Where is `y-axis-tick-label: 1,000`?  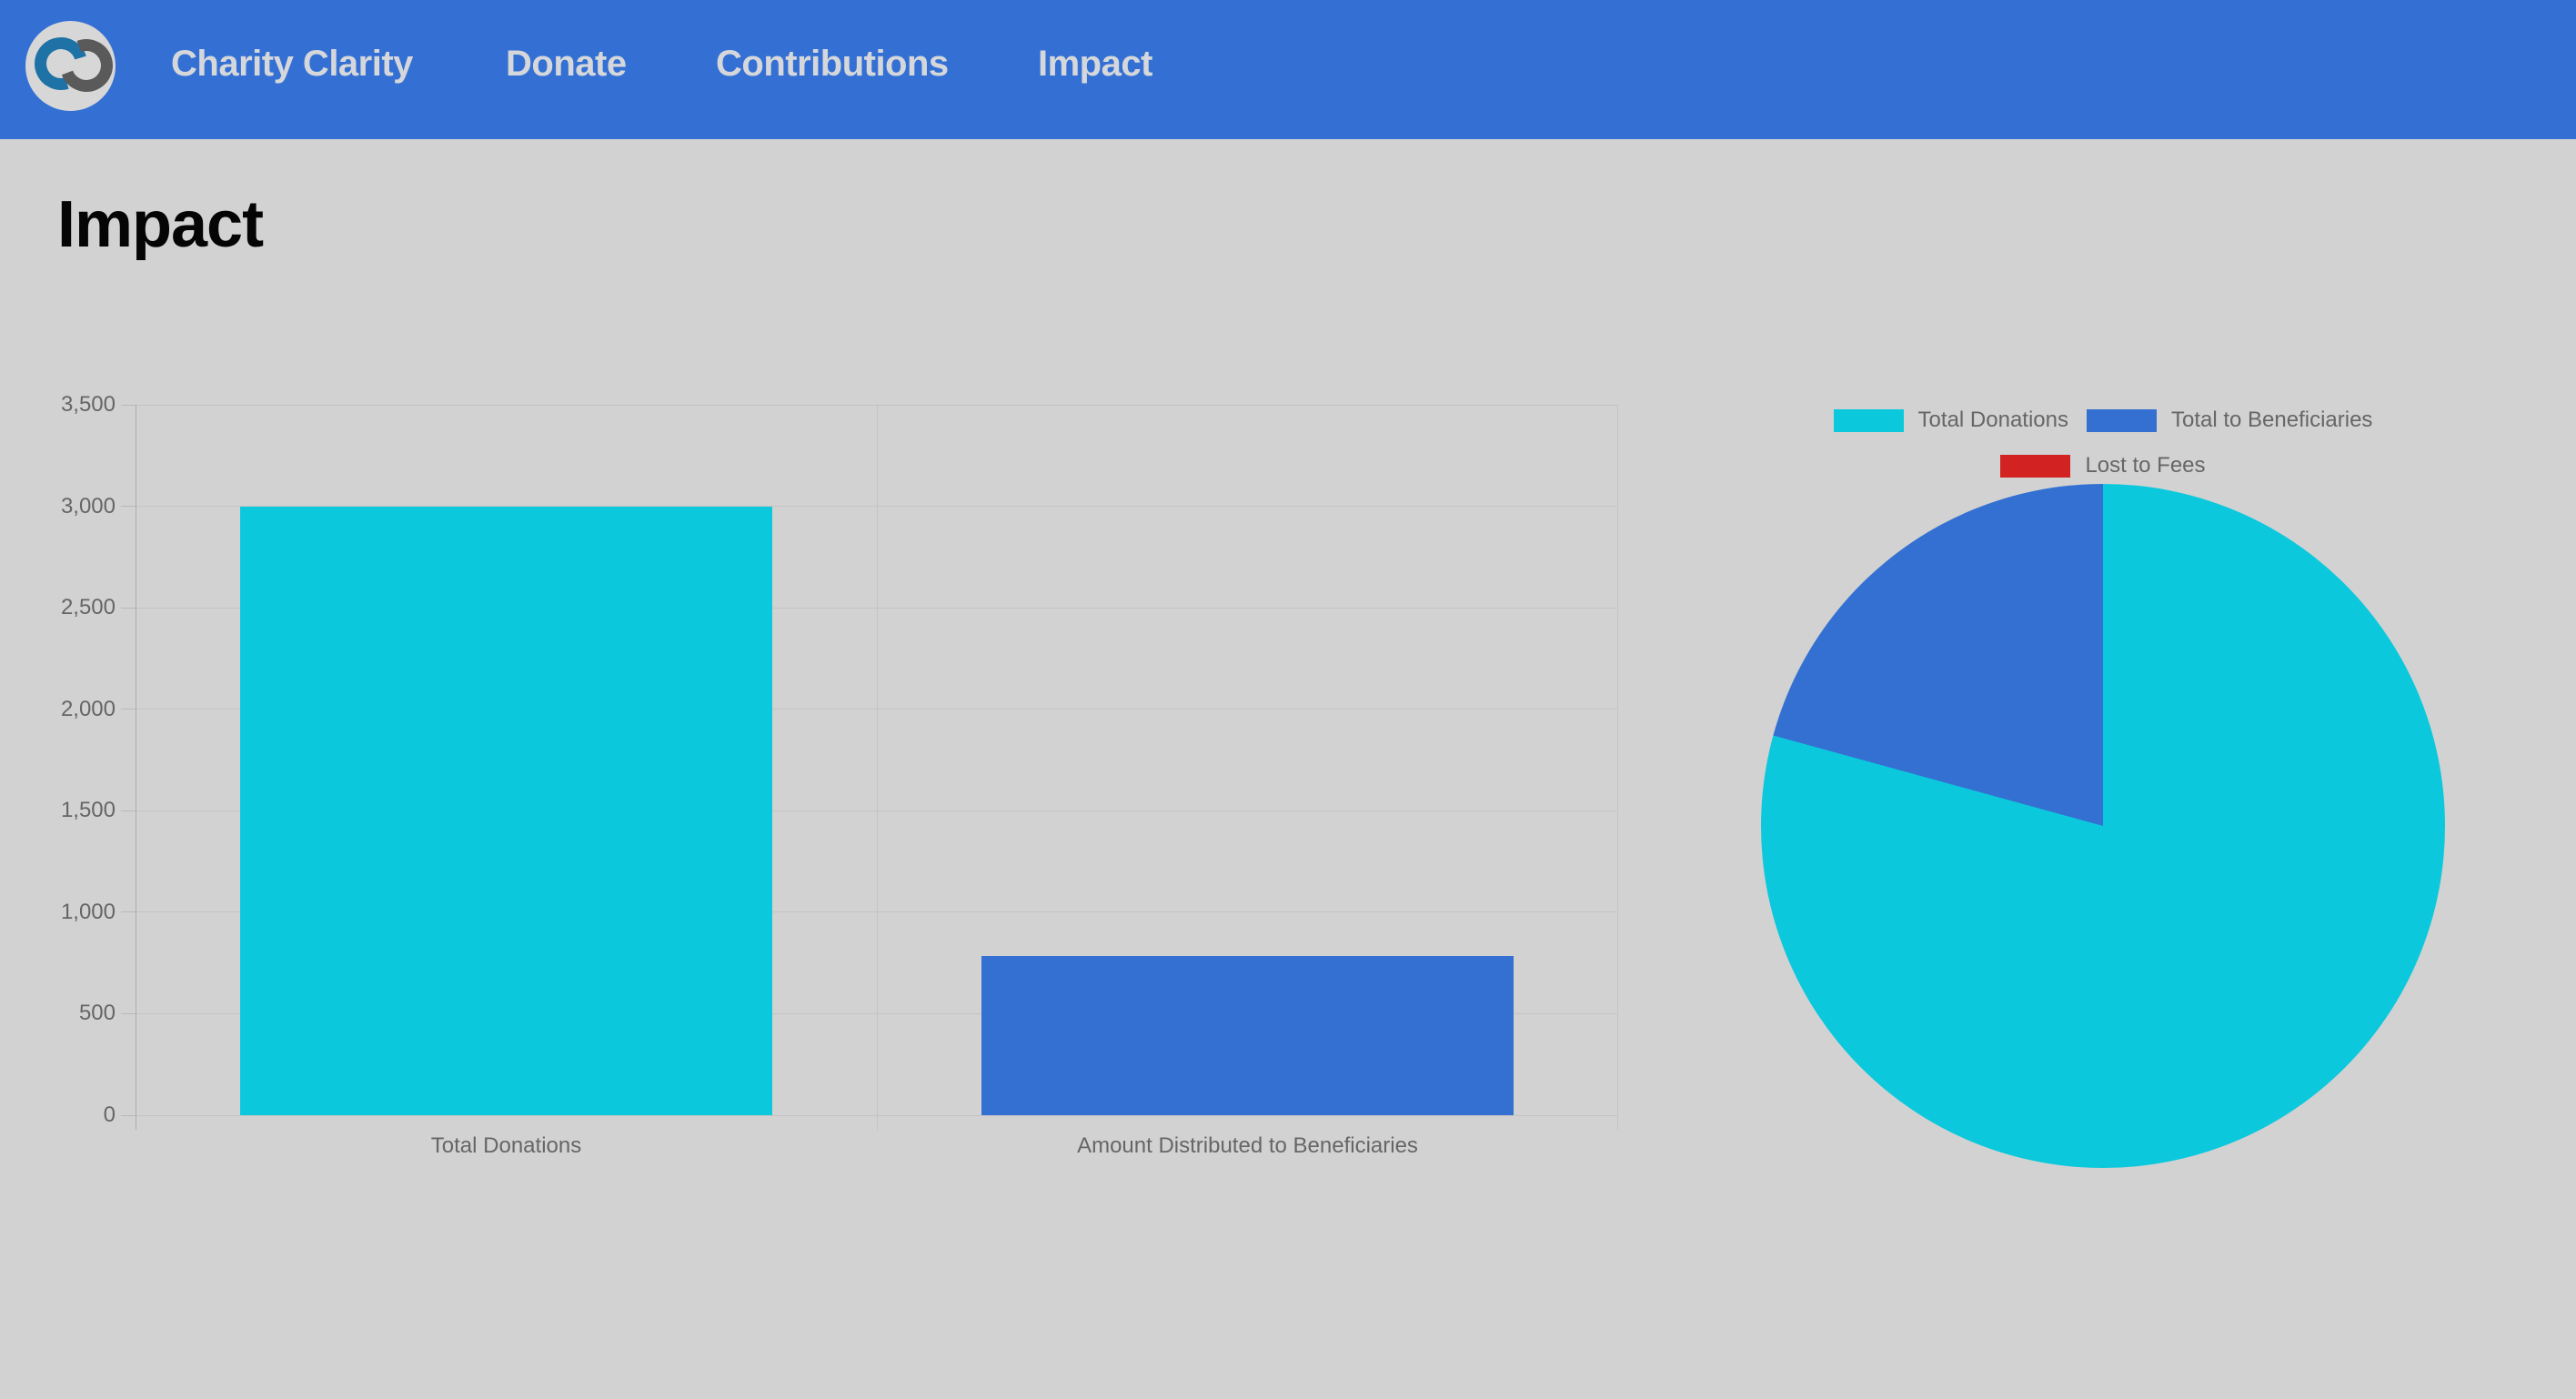
y-axis-tick-label: 1,000 is located at coordinates (88, 911).